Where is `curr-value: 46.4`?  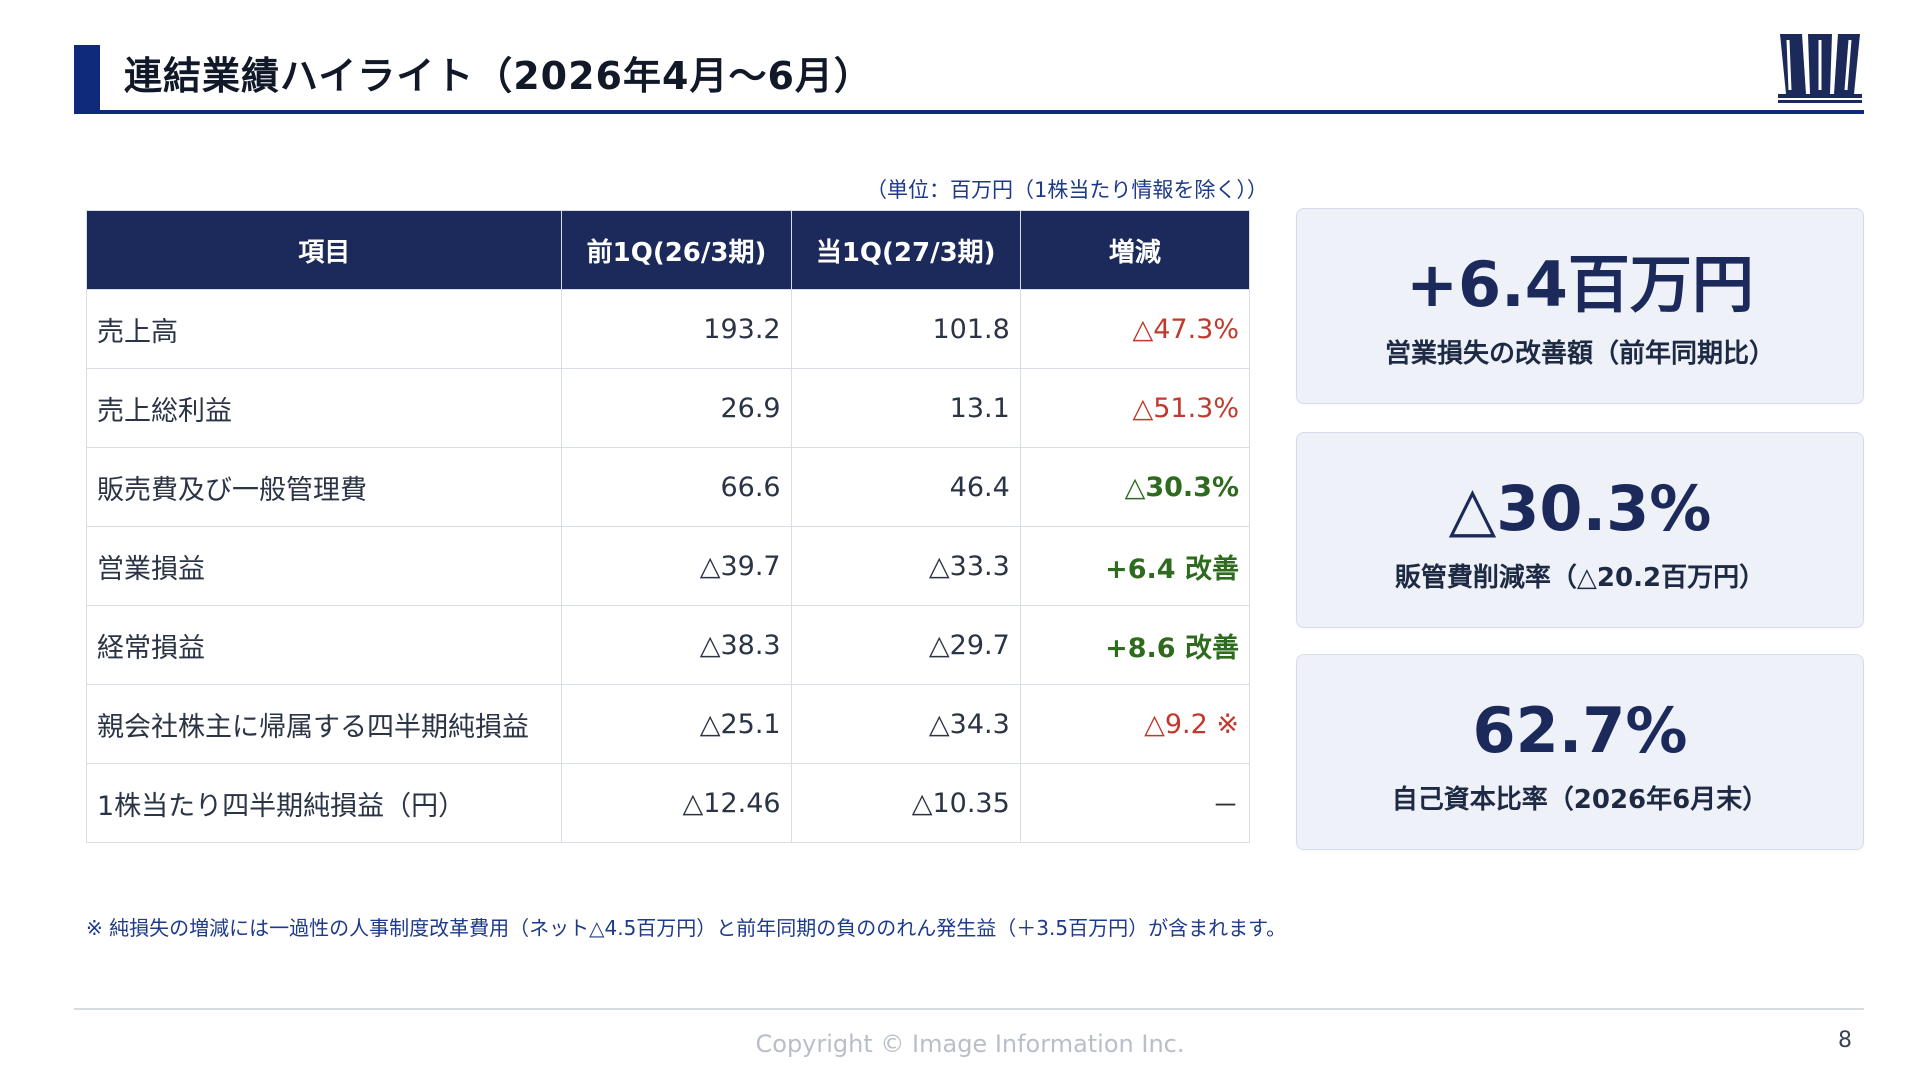 curr-value: 46.4 is located at coordinates (905, 487).